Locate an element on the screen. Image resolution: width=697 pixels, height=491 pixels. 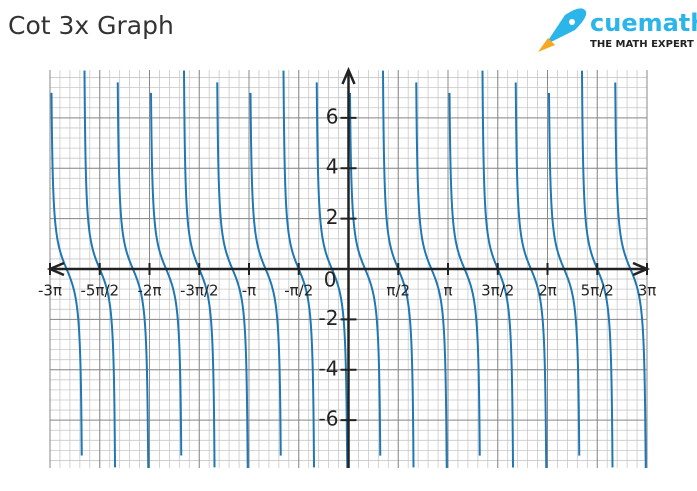
x-tick-label: -3π/2 is located at coordinates (199, 291).